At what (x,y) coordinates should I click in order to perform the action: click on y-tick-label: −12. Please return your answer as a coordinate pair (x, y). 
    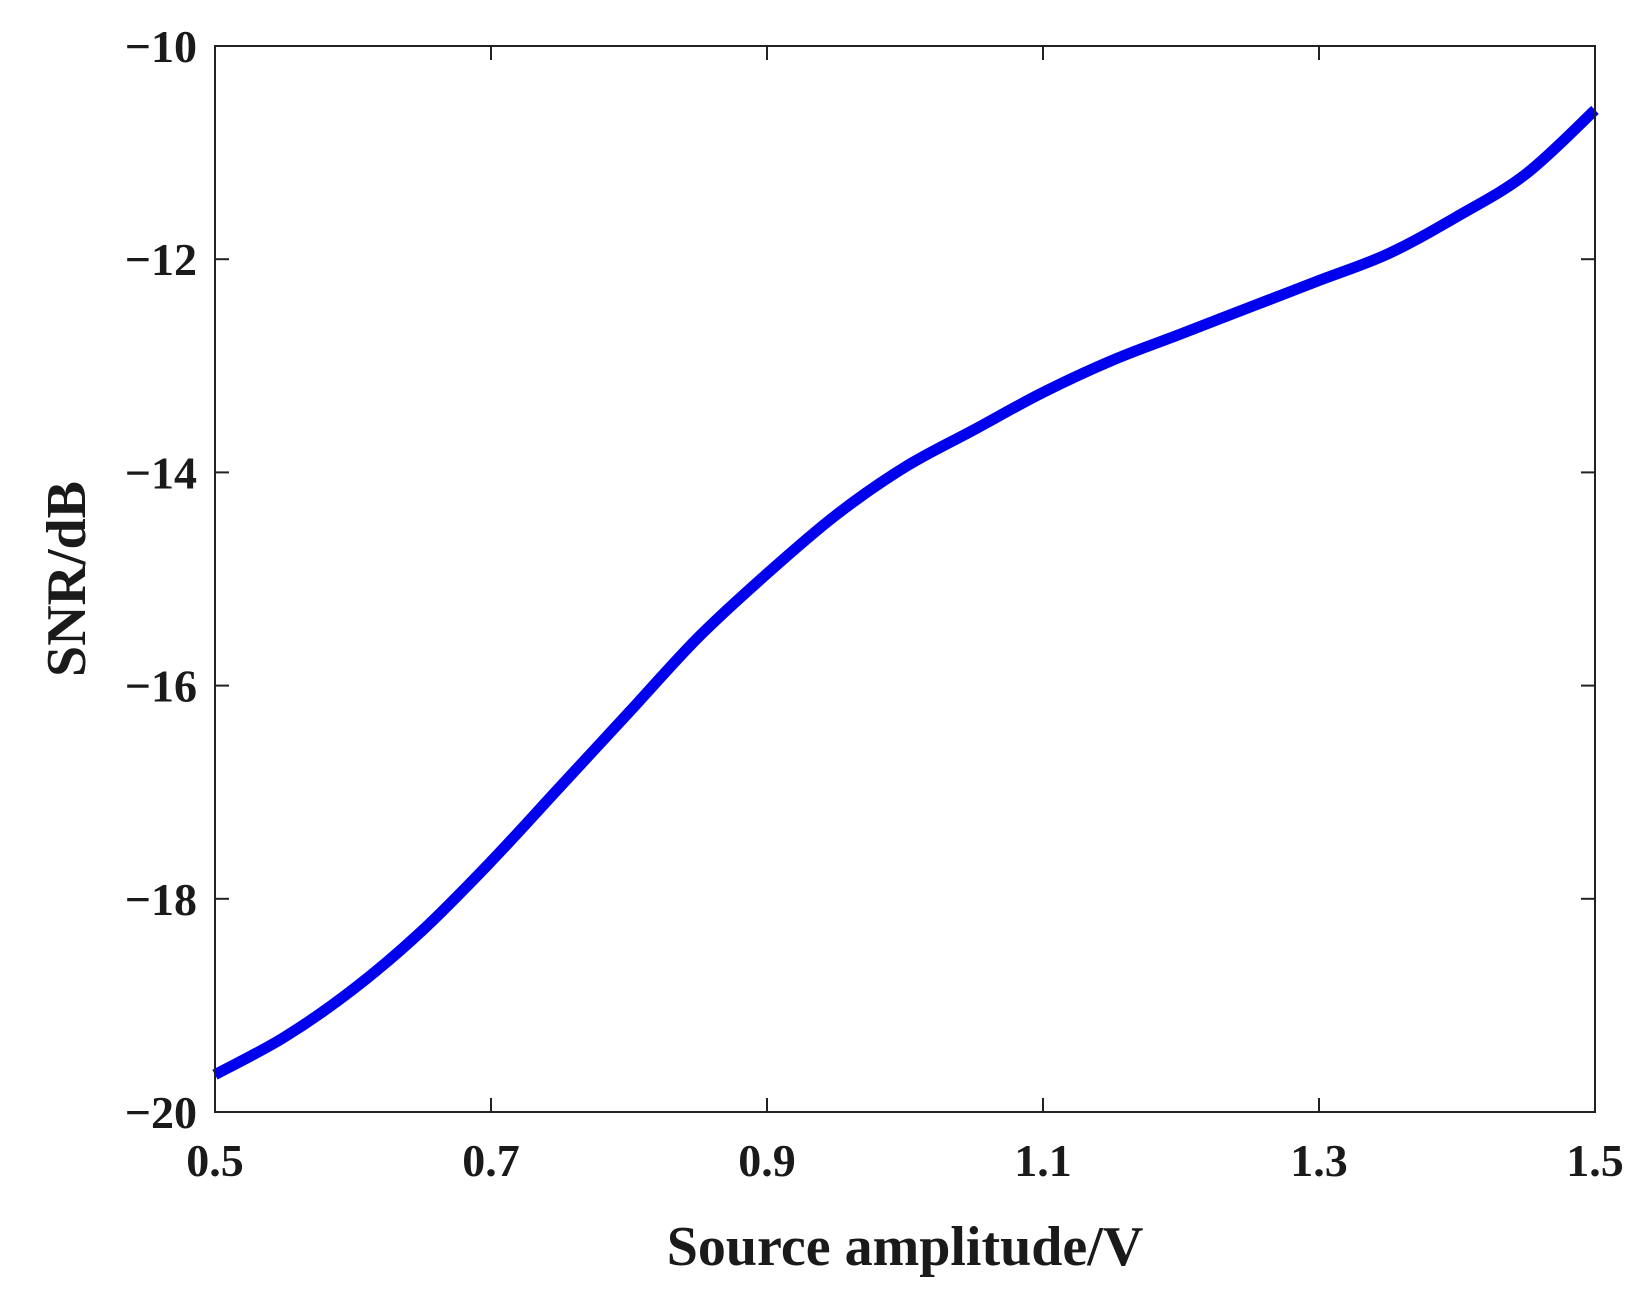
    Looking at the image, I should click on (161, 259).